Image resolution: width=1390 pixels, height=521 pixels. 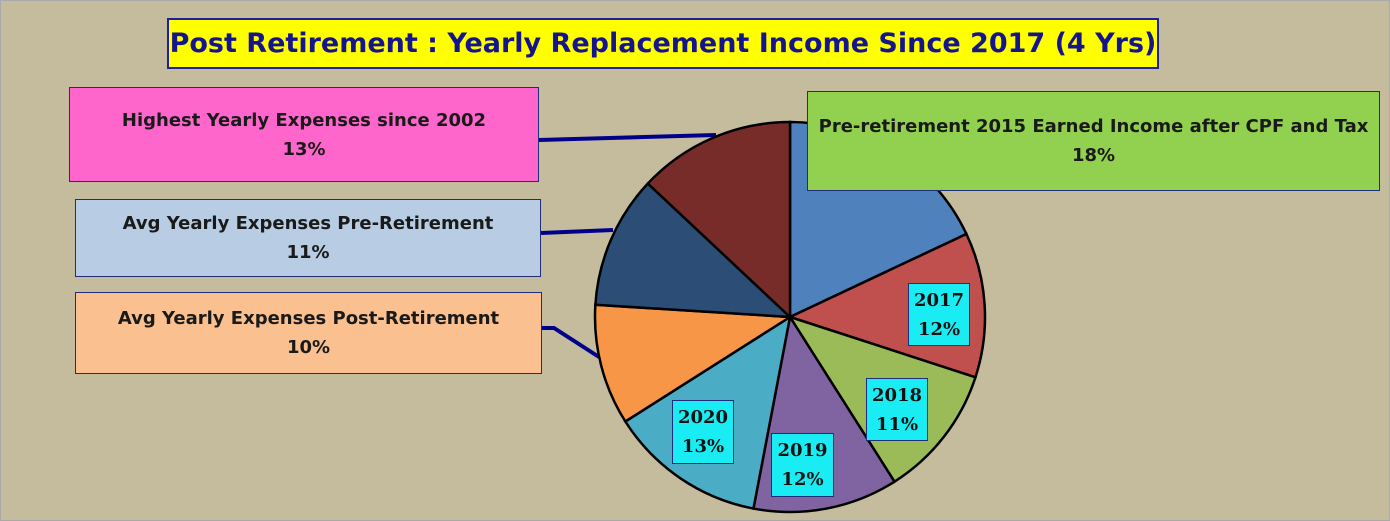 I want to click on pie-slice-avg-yearly-expenses-post-retirement, so click(x=693, y=363).